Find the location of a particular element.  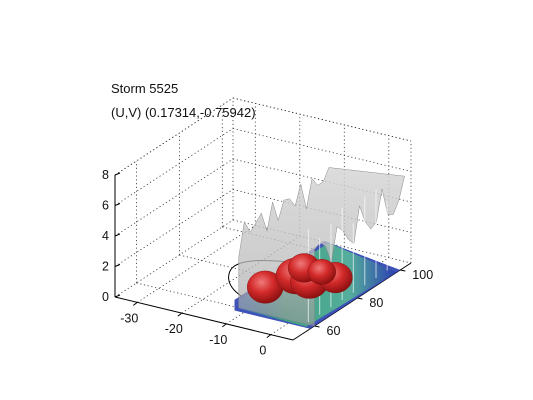

x-tick-label: 0 is located at coordinates (262, 351).